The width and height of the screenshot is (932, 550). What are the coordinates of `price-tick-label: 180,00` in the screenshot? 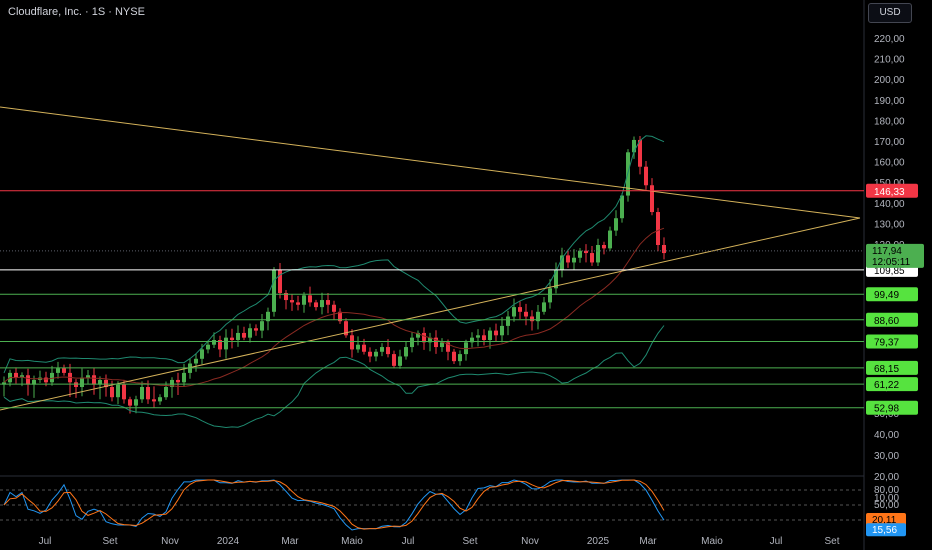 It's located at (889, 121).